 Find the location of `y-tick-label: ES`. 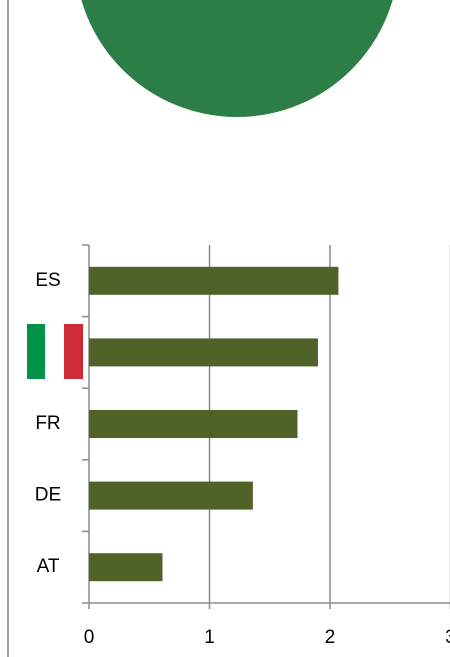

y-tick-label: ES is located at coordinates (47, 280).